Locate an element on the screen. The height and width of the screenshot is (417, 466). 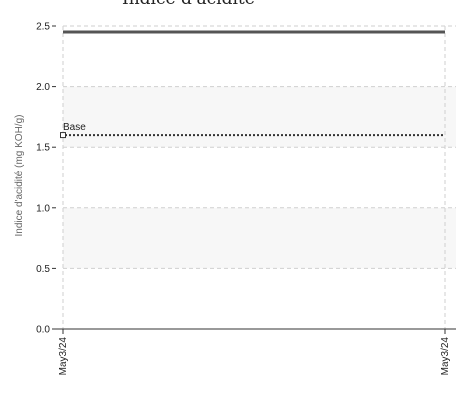
y-tick-label: 1.0 is located at coordinates (43, 208).